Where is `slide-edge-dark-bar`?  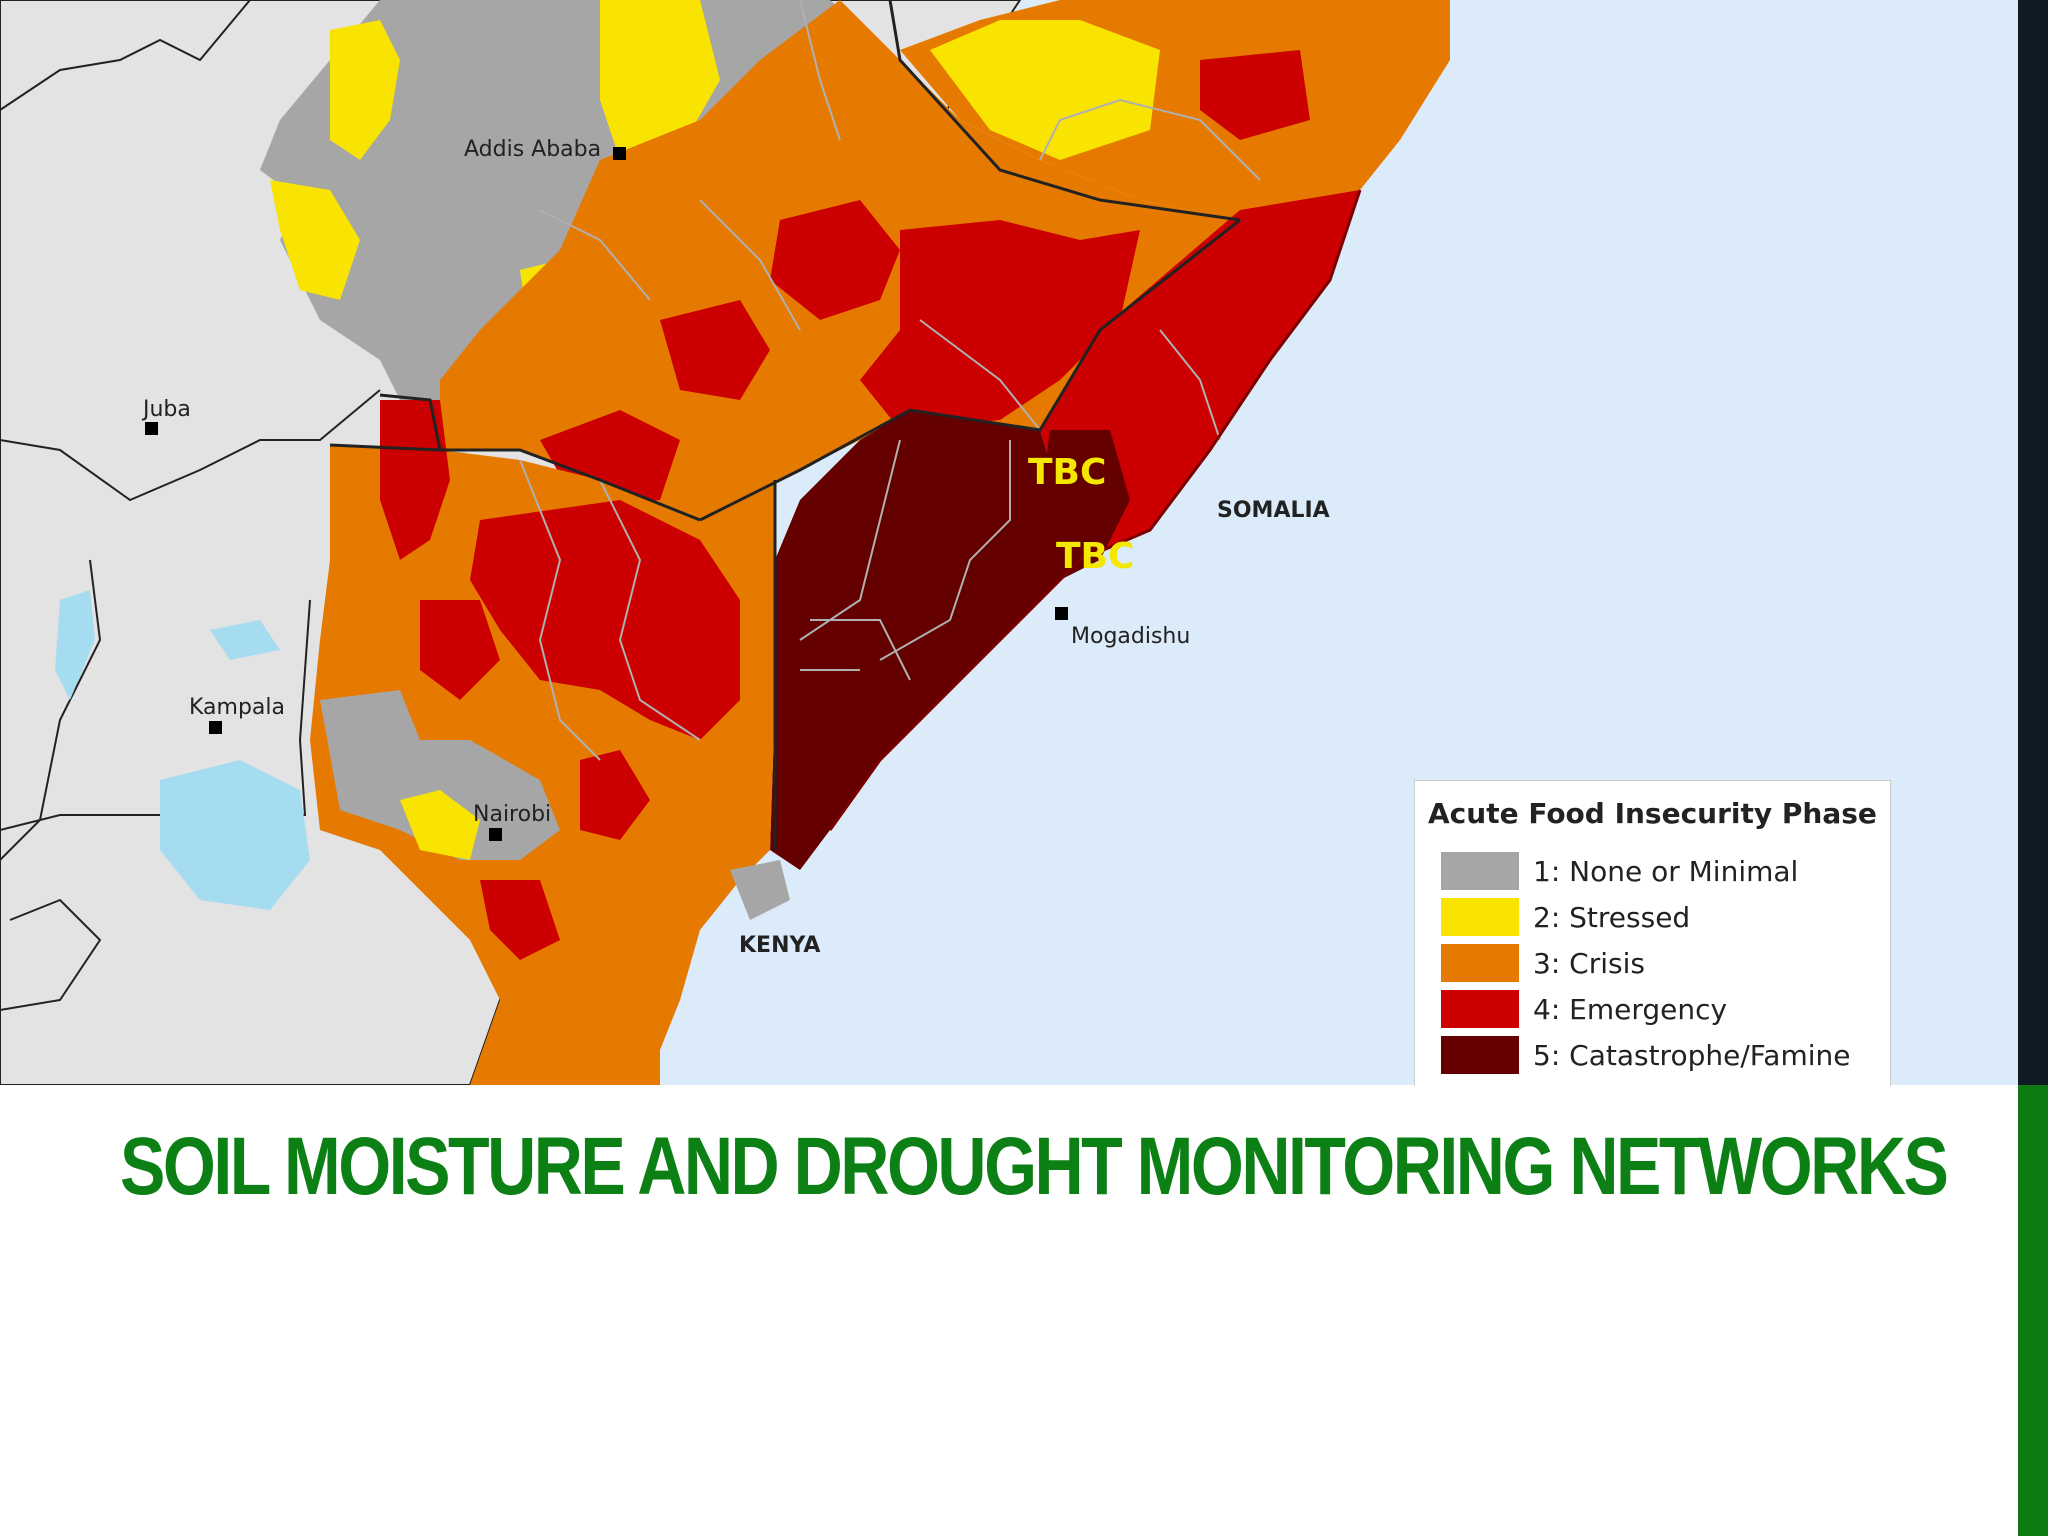
slide-edge-dark-bar is located at coordinates (2033, 542).